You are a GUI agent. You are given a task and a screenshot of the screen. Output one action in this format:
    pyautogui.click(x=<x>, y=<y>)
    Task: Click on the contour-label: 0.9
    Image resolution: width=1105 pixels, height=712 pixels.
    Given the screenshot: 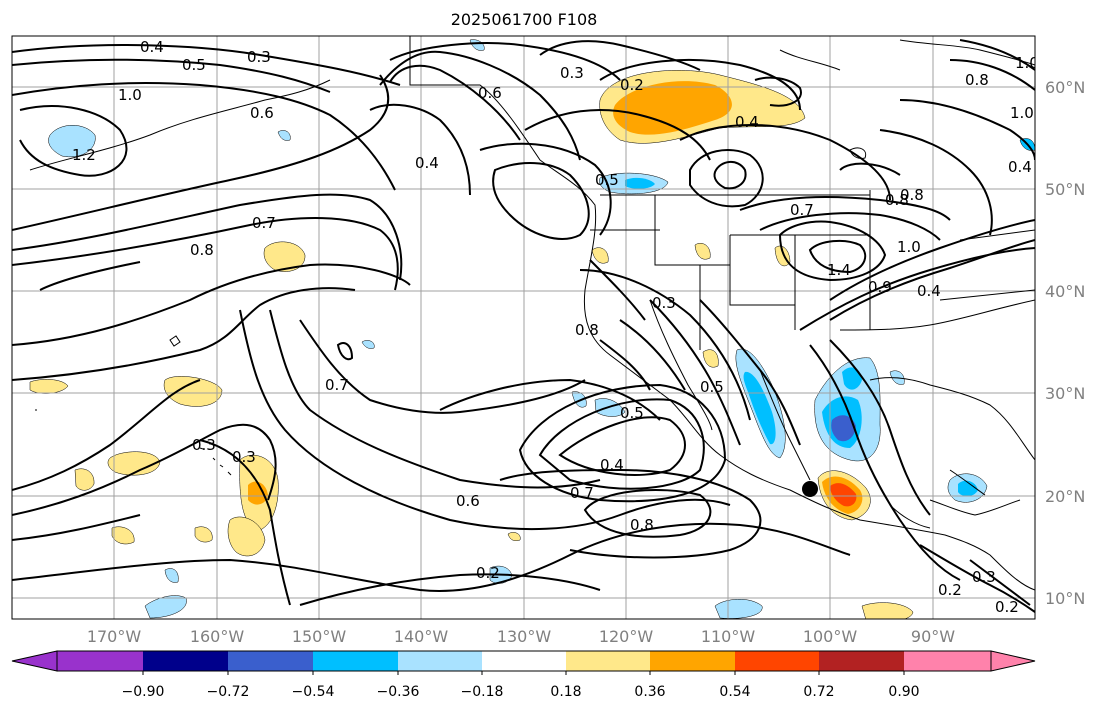 What is the action you would take?
    pyautogui.click(x=880, y=287)
    